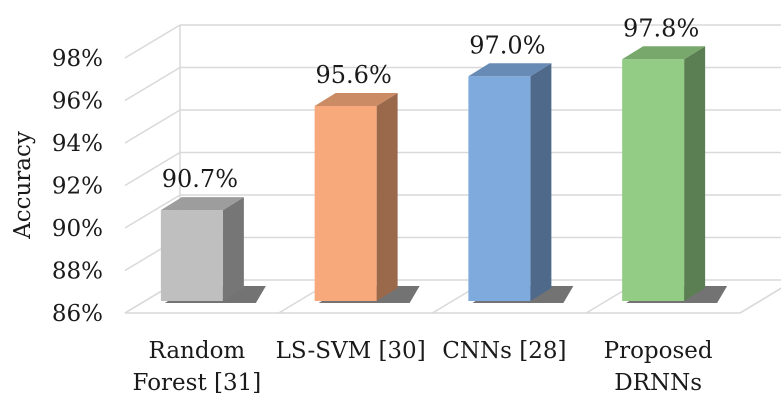 The width and height of the screenshot is (781, 408). I want to click on floor-right-edge, so click(760, 300).